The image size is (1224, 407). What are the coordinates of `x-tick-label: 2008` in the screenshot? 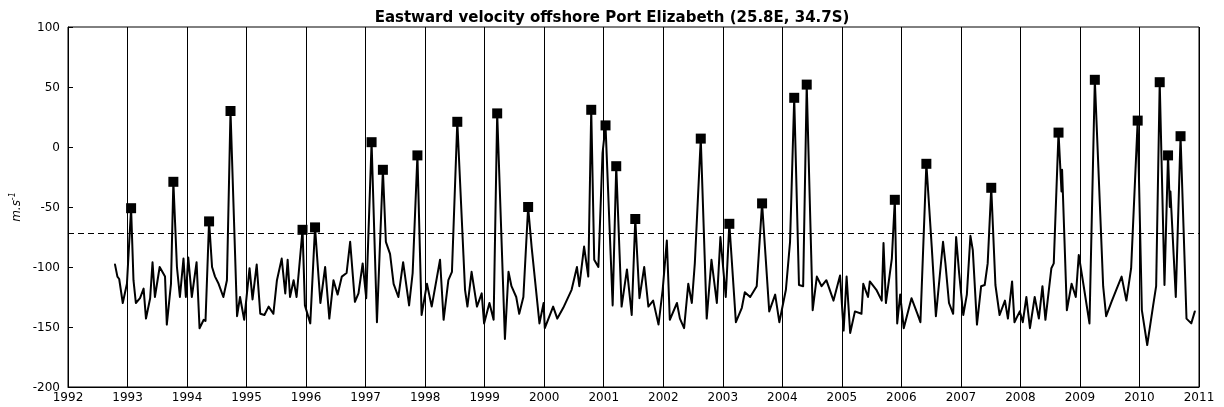 It's located at (1020, 397).